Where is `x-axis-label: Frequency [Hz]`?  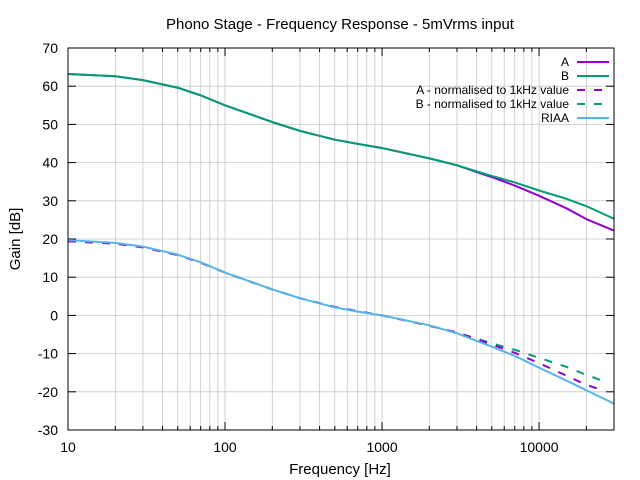
x-axis-label: Frequency [Hz] is located at coordinates (340, 469).